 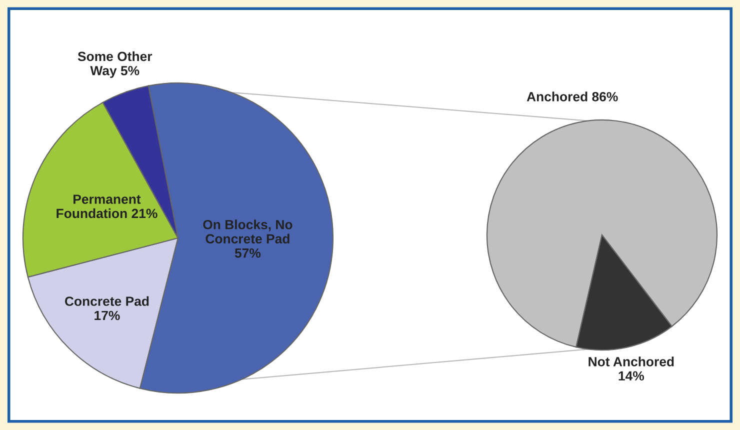 What do you see at coordinates (631, 361) in the screenshot?
I see `slice-label: Not Anchored` at bounding box center [631, 361].